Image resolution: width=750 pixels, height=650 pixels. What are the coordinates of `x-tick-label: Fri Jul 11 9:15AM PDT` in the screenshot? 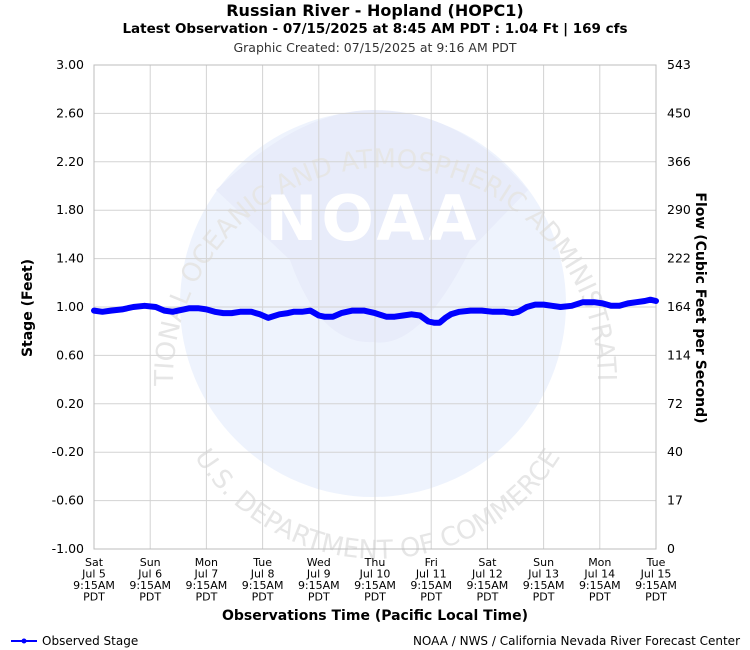 It's located at (431, 580).